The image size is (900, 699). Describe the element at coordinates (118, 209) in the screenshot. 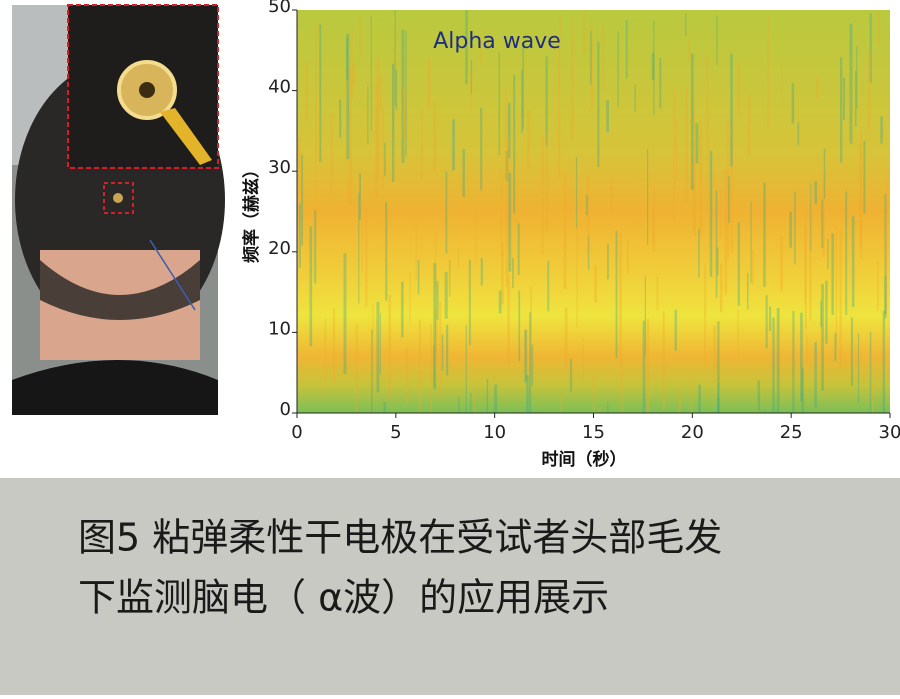

I see `photo` at that location.